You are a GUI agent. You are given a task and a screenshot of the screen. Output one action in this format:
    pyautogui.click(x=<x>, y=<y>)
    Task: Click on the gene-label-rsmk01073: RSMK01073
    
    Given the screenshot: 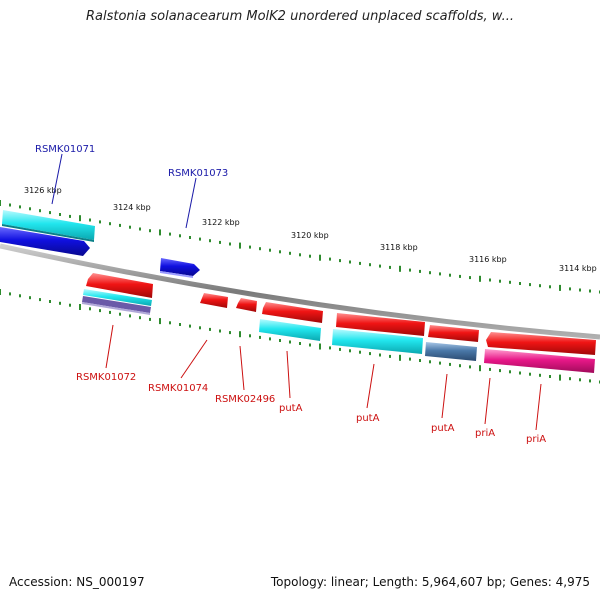 What is the action you would take?
    pyautogui.click(x=198, y=173)
    